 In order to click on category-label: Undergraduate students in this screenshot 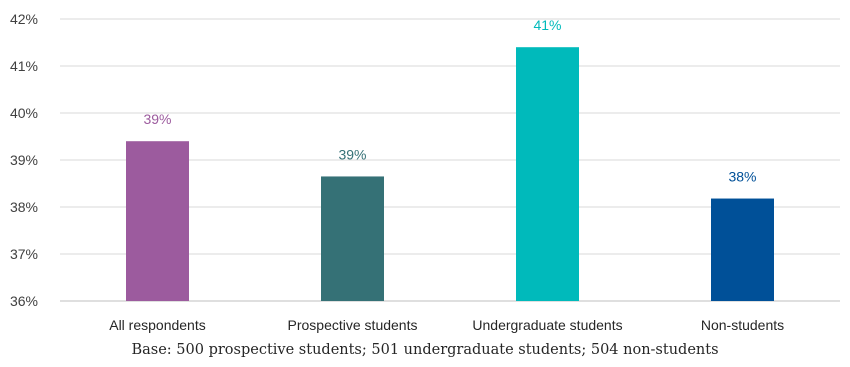, I will do `click(547, 325)`.